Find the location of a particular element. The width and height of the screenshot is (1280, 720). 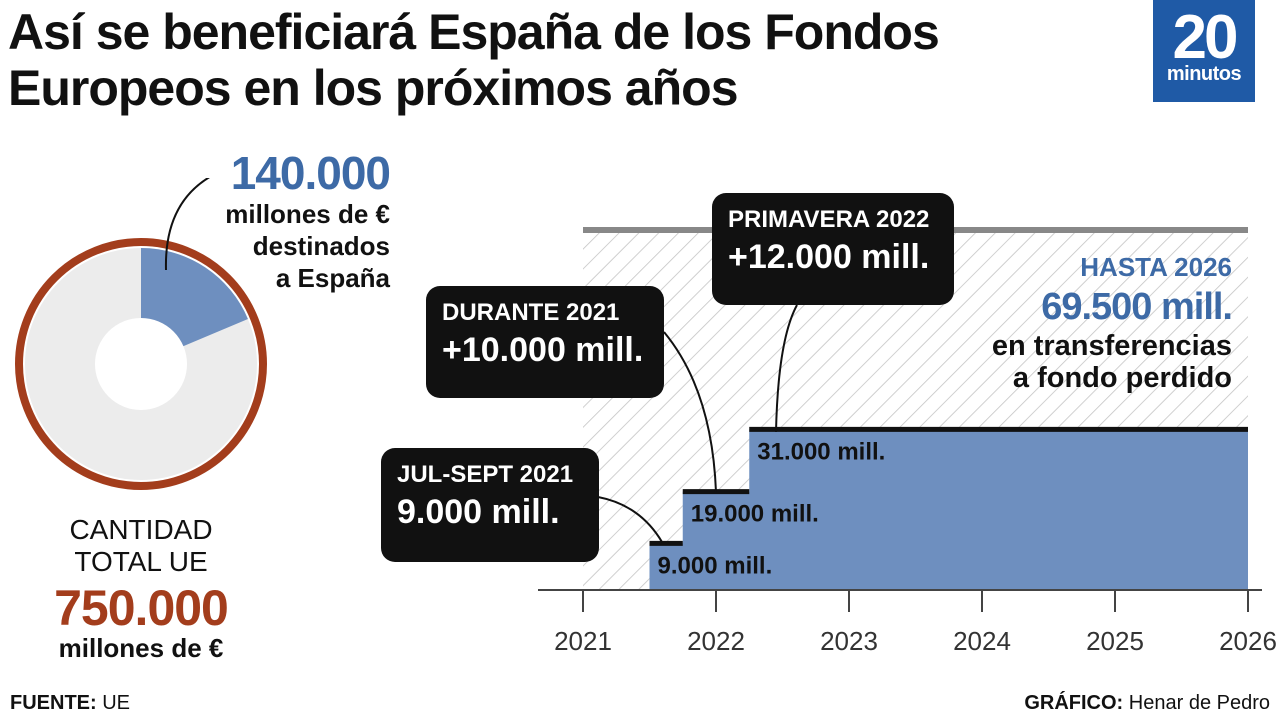

spain-desc-line1: millones de € is located at coordinates (307, 214).